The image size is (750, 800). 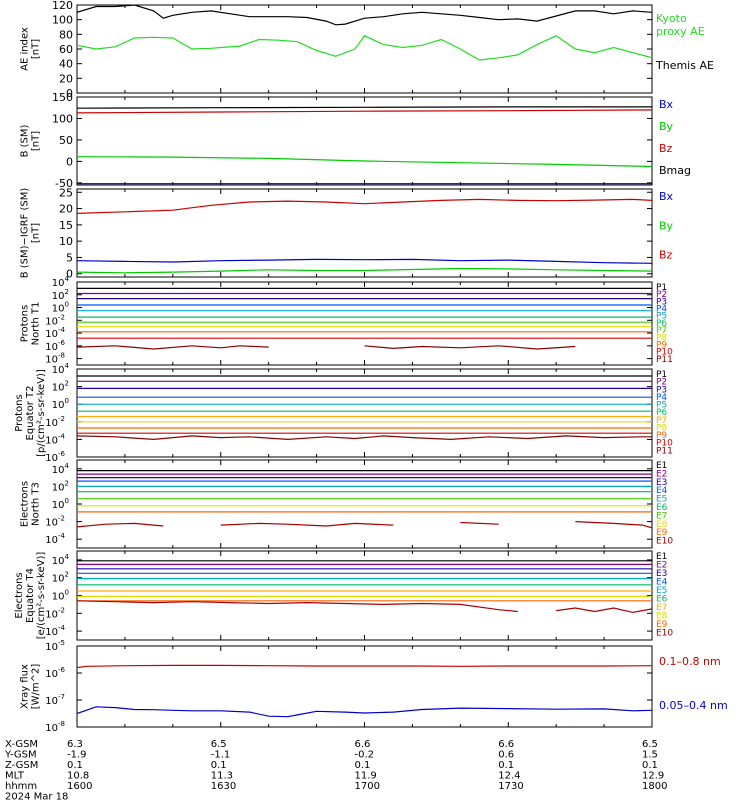 I want to click on orbit-value: 12.9, so click(x=653, y=776).